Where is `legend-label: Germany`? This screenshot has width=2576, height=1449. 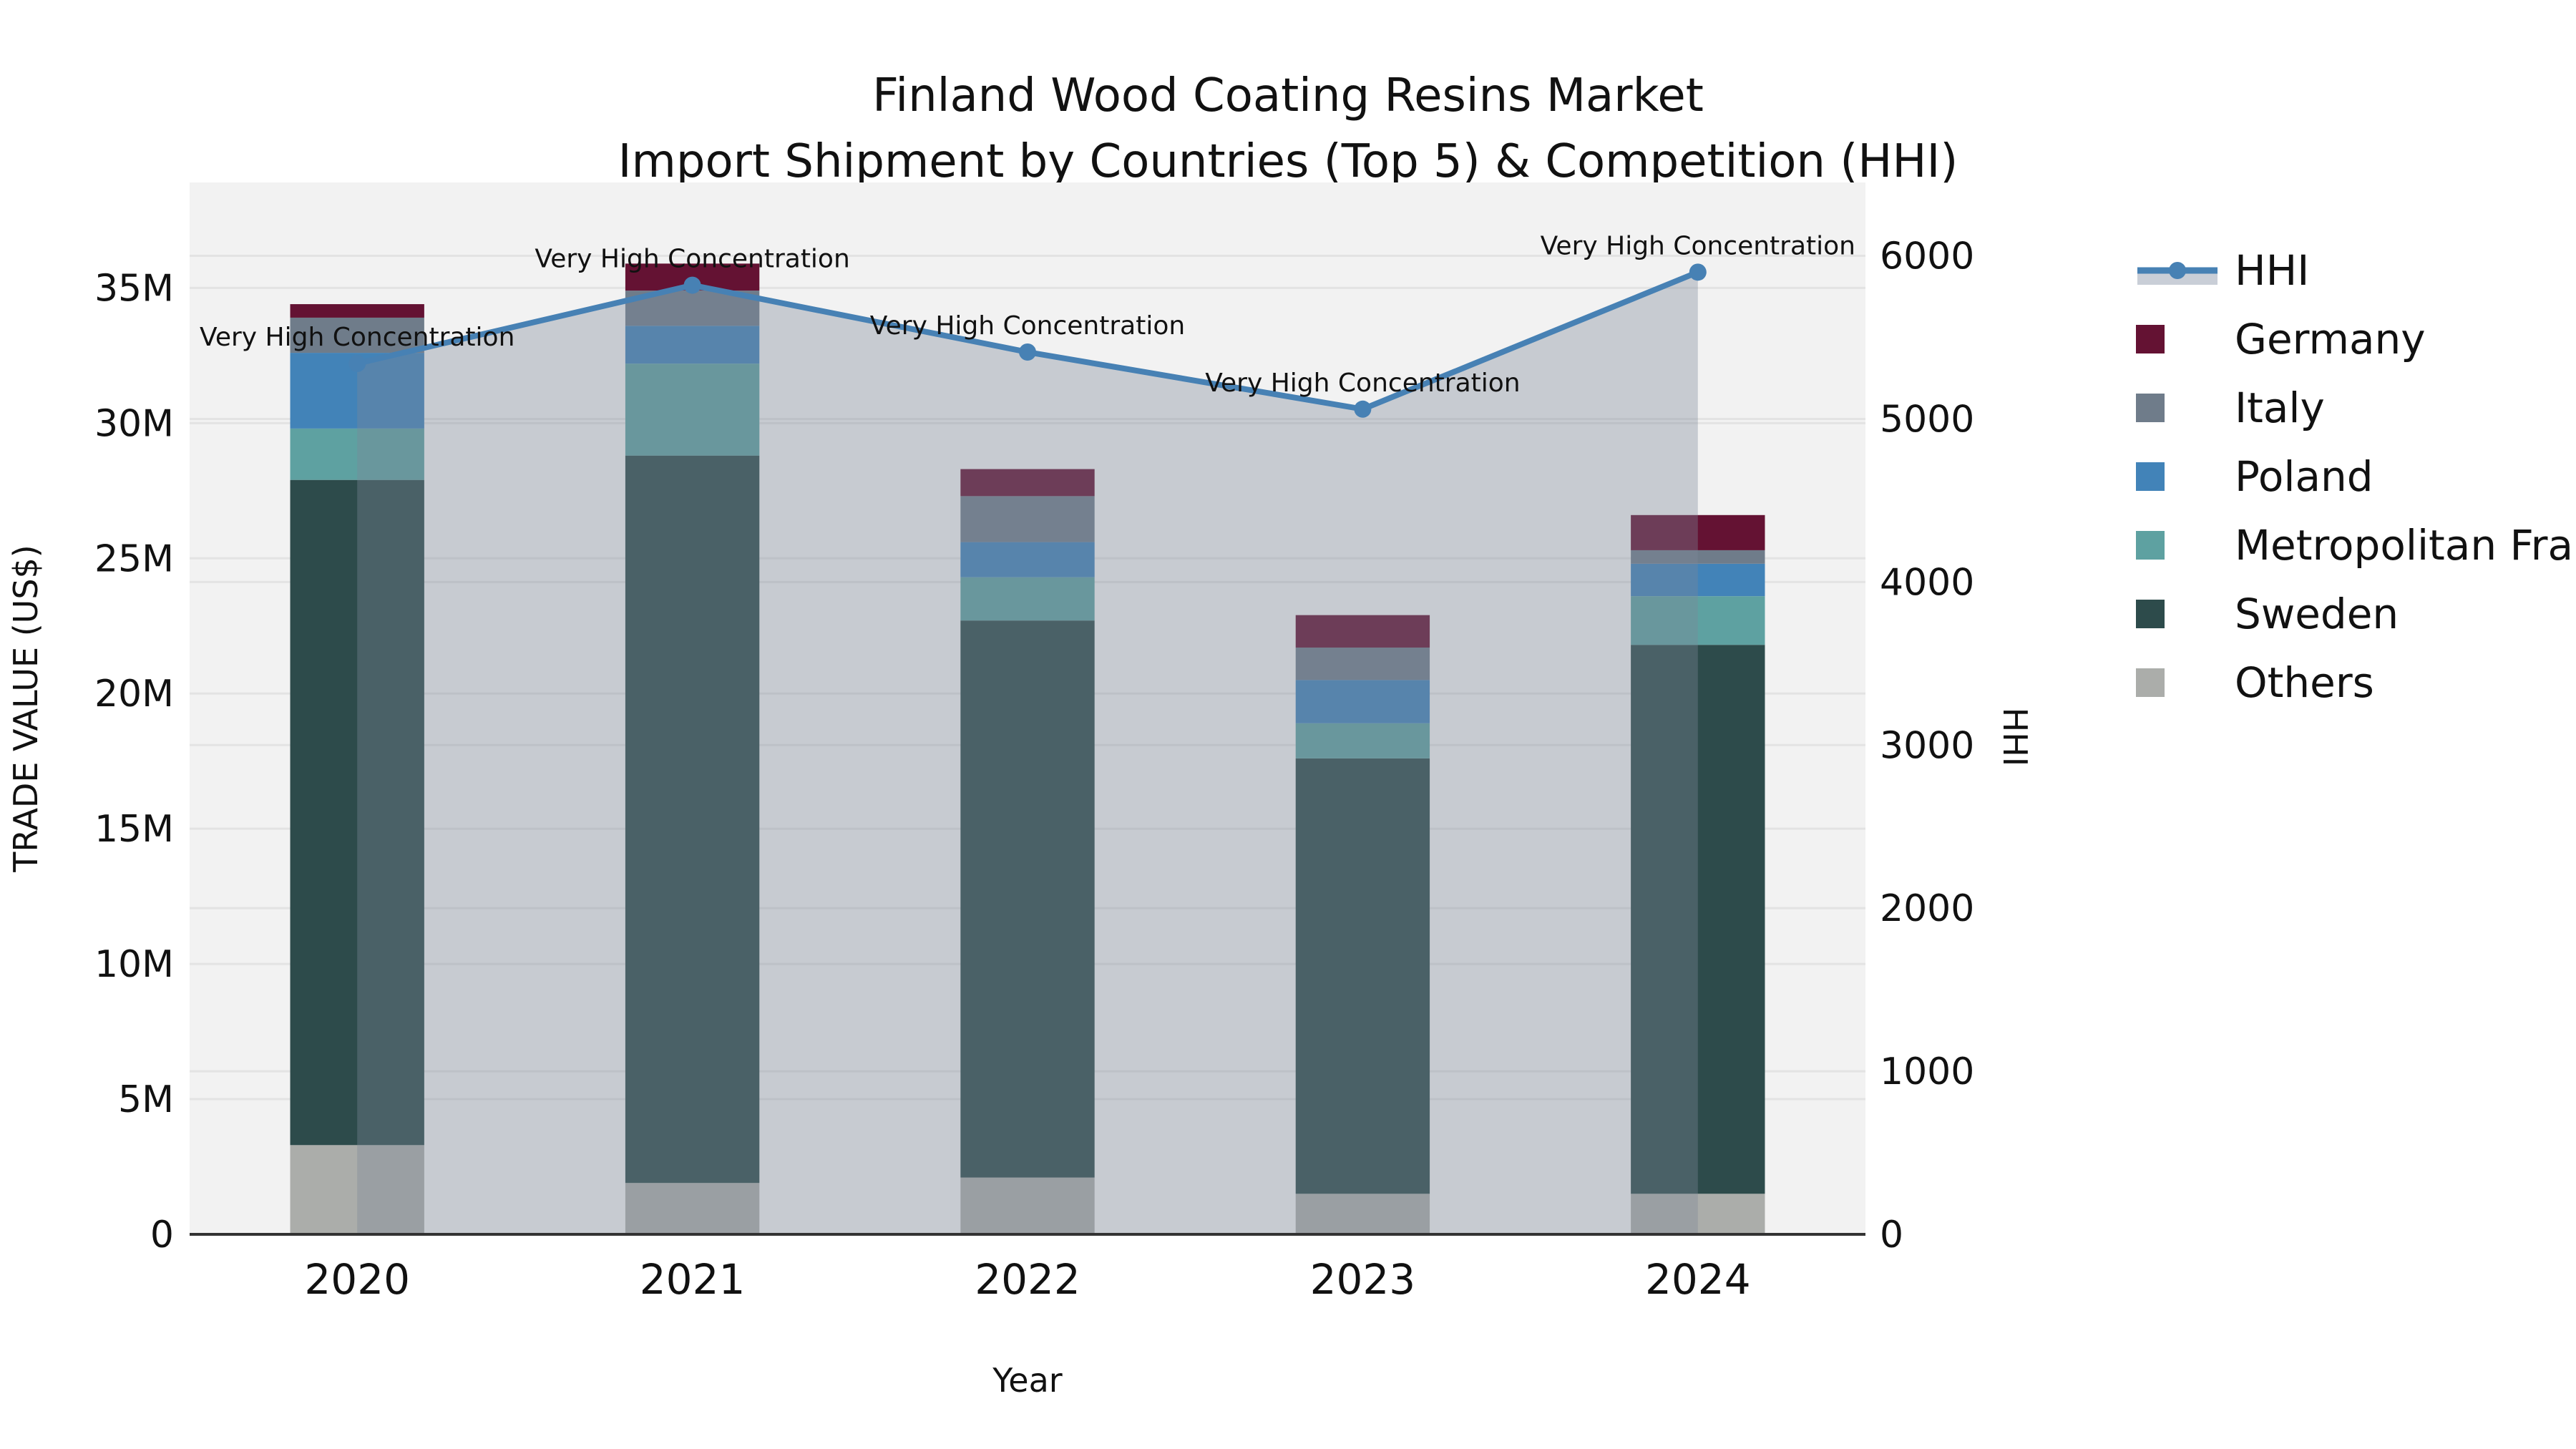
legend-label: Germany is located at coordinates (2330, 339).